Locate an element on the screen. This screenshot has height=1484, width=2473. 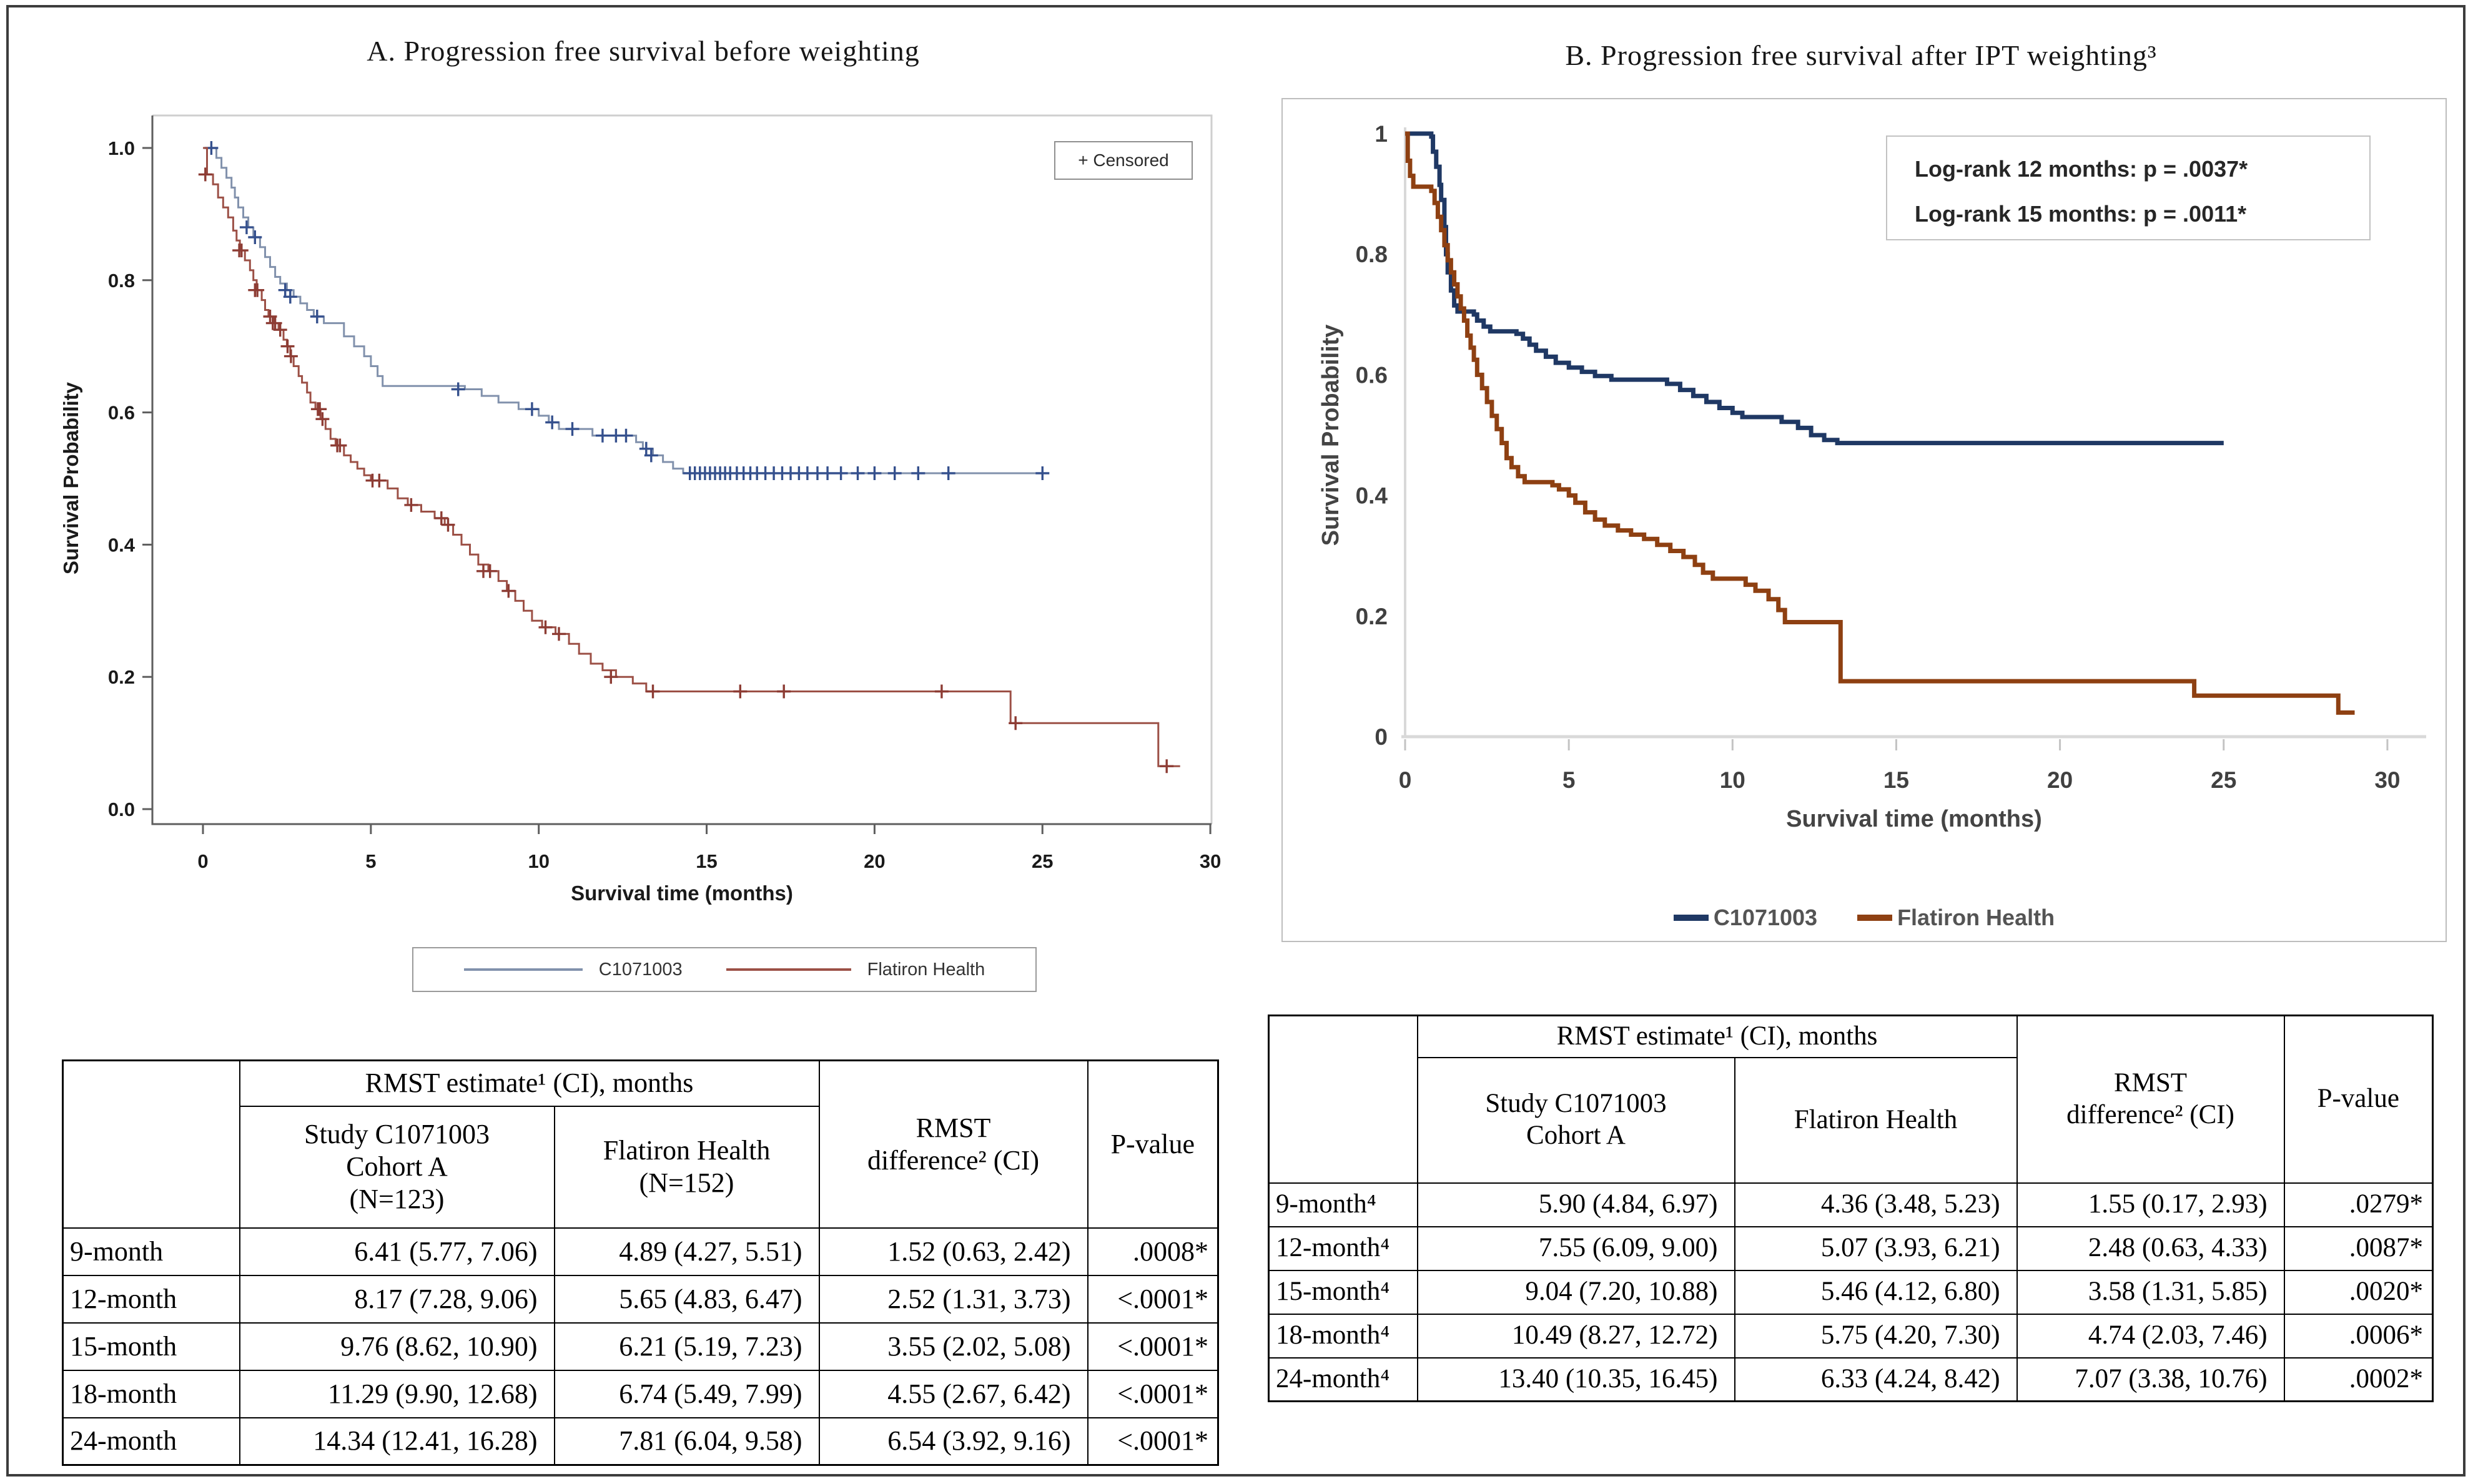
y-tick-label-b: 0.8 is located at coordinates (1372, 254).